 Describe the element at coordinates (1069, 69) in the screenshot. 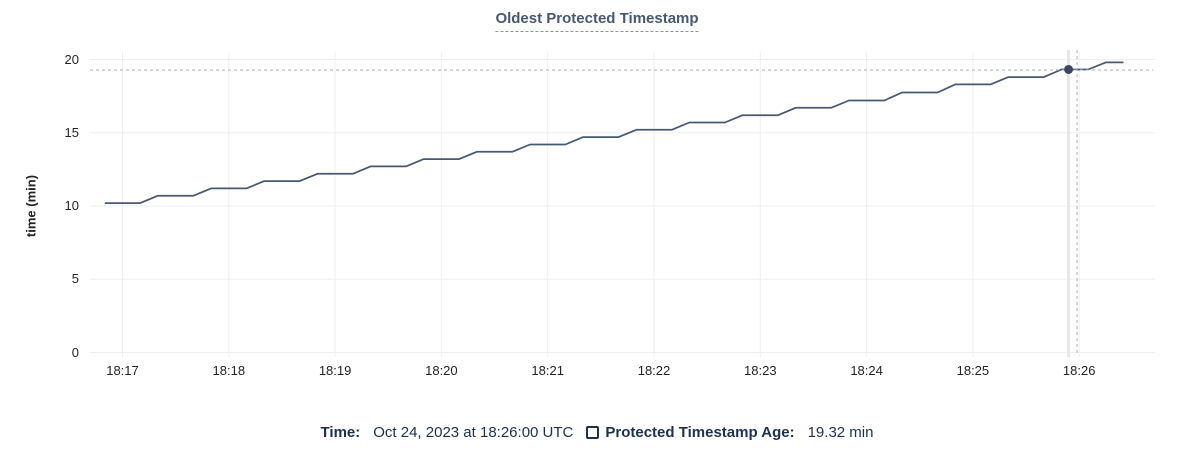

I see `hover-point-dot` at that location.